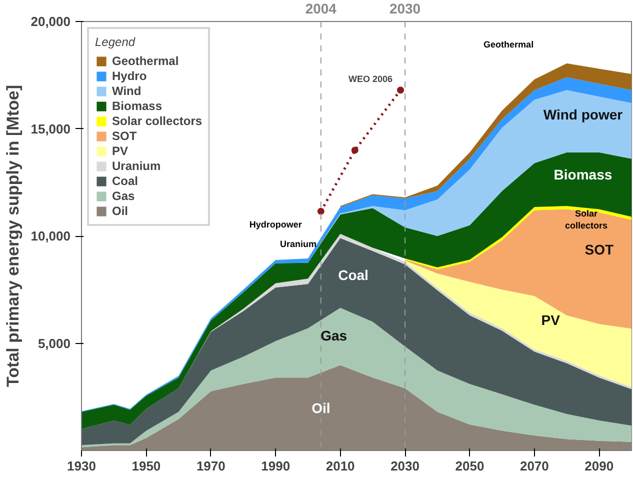  What do you see at coordinates (599, 466) in the screenshot?
I see `x-tick-label: 2090` at bounding box center [599, 466].